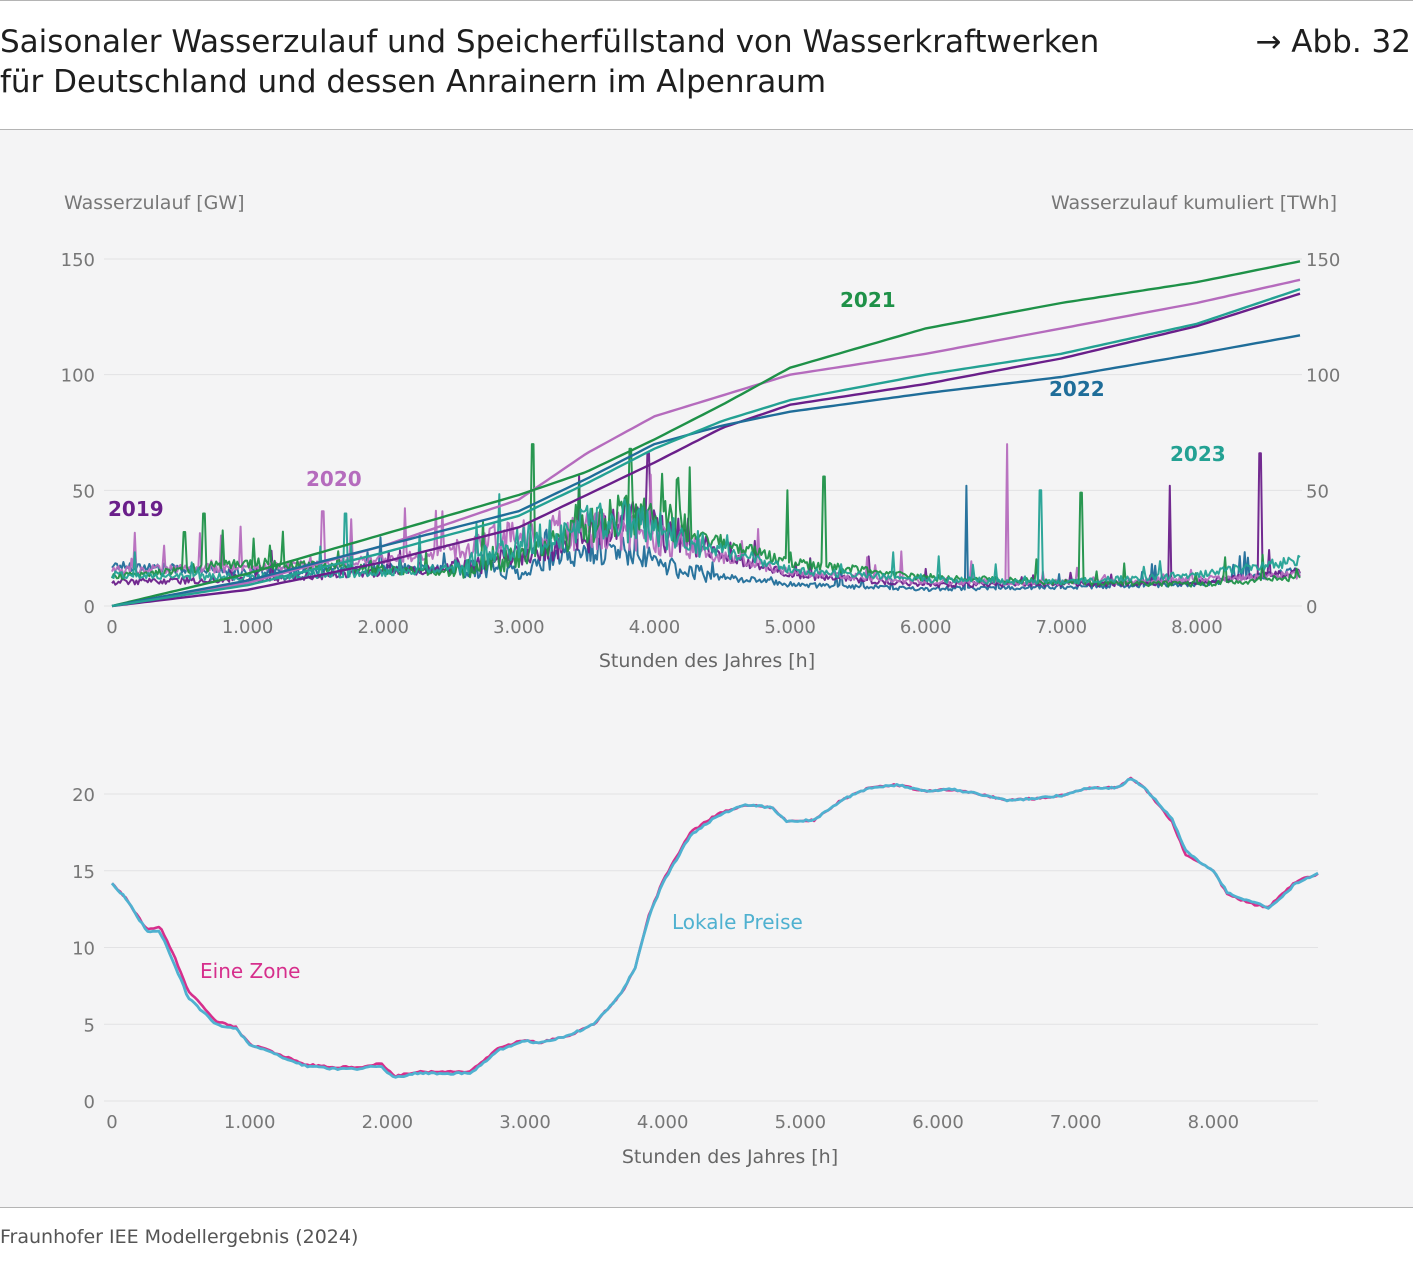  I want to click on top-x-tick-label: 6.000, so click(926, 627).